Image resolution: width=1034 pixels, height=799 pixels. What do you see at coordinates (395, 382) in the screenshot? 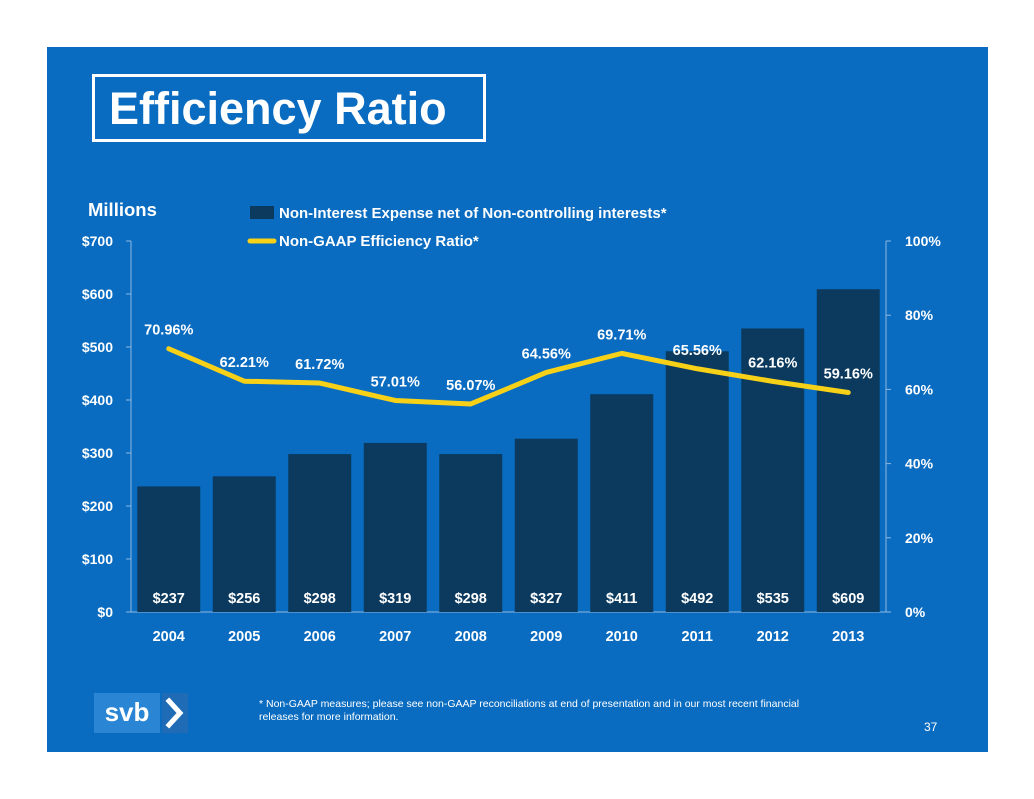
I see `line-value-label: 57.01%` at bounding box center [395, 382].